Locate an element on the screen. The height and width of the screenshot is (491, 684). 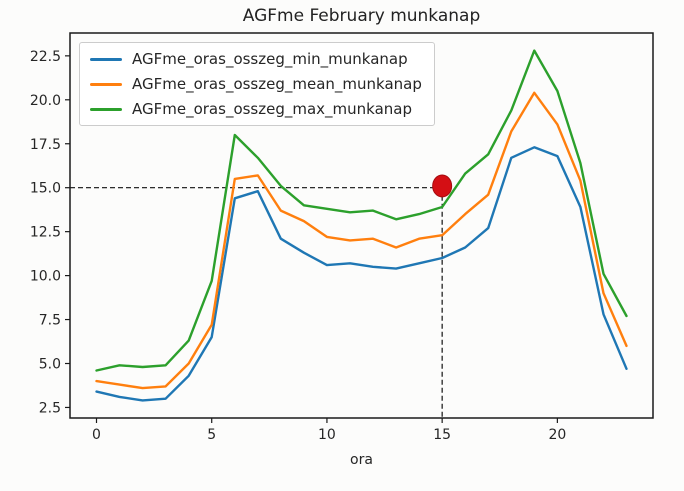
legend-label: AGFme_oras_osszeg_mean_munkanap is located at coordinates (277, 84).